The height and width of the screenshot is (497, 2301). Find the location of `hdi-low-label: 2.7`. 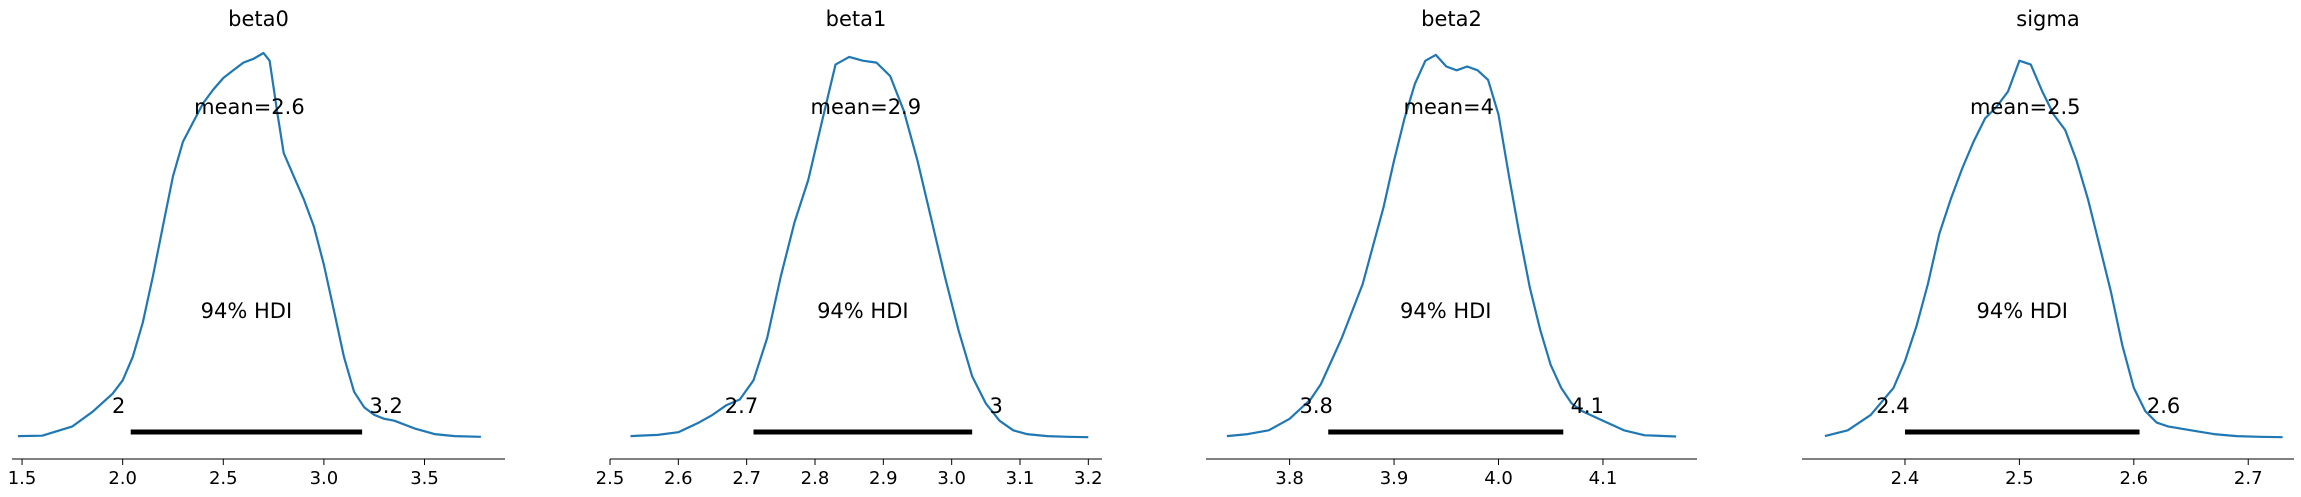

hdi-low-label: 2.7 is located at coordinates (741, 406).